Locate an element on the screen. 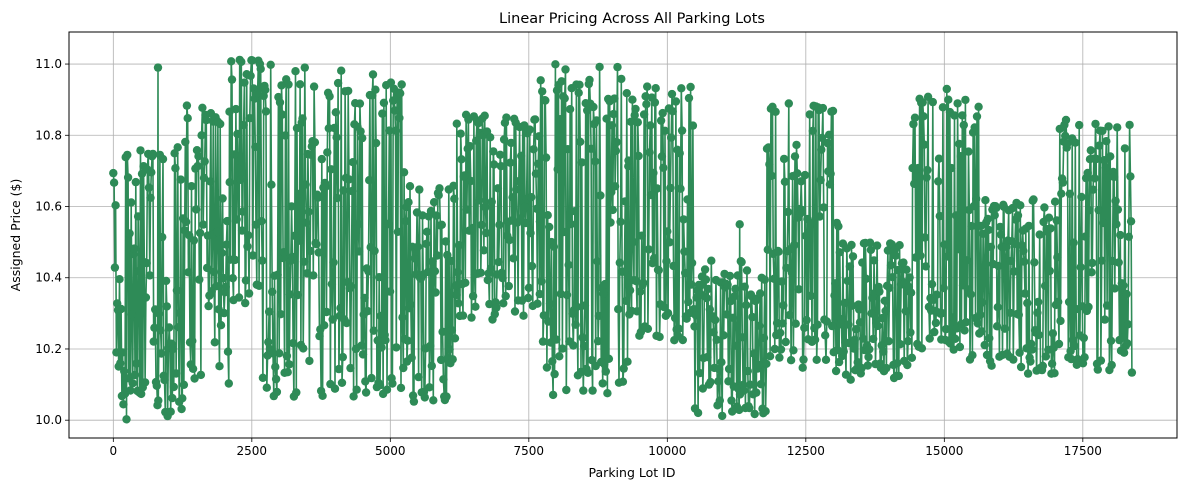 Image resolution: width=1189 pixels, height=490 pixels. y-tick-label: 10.4 is located at coordinates (48, 278).